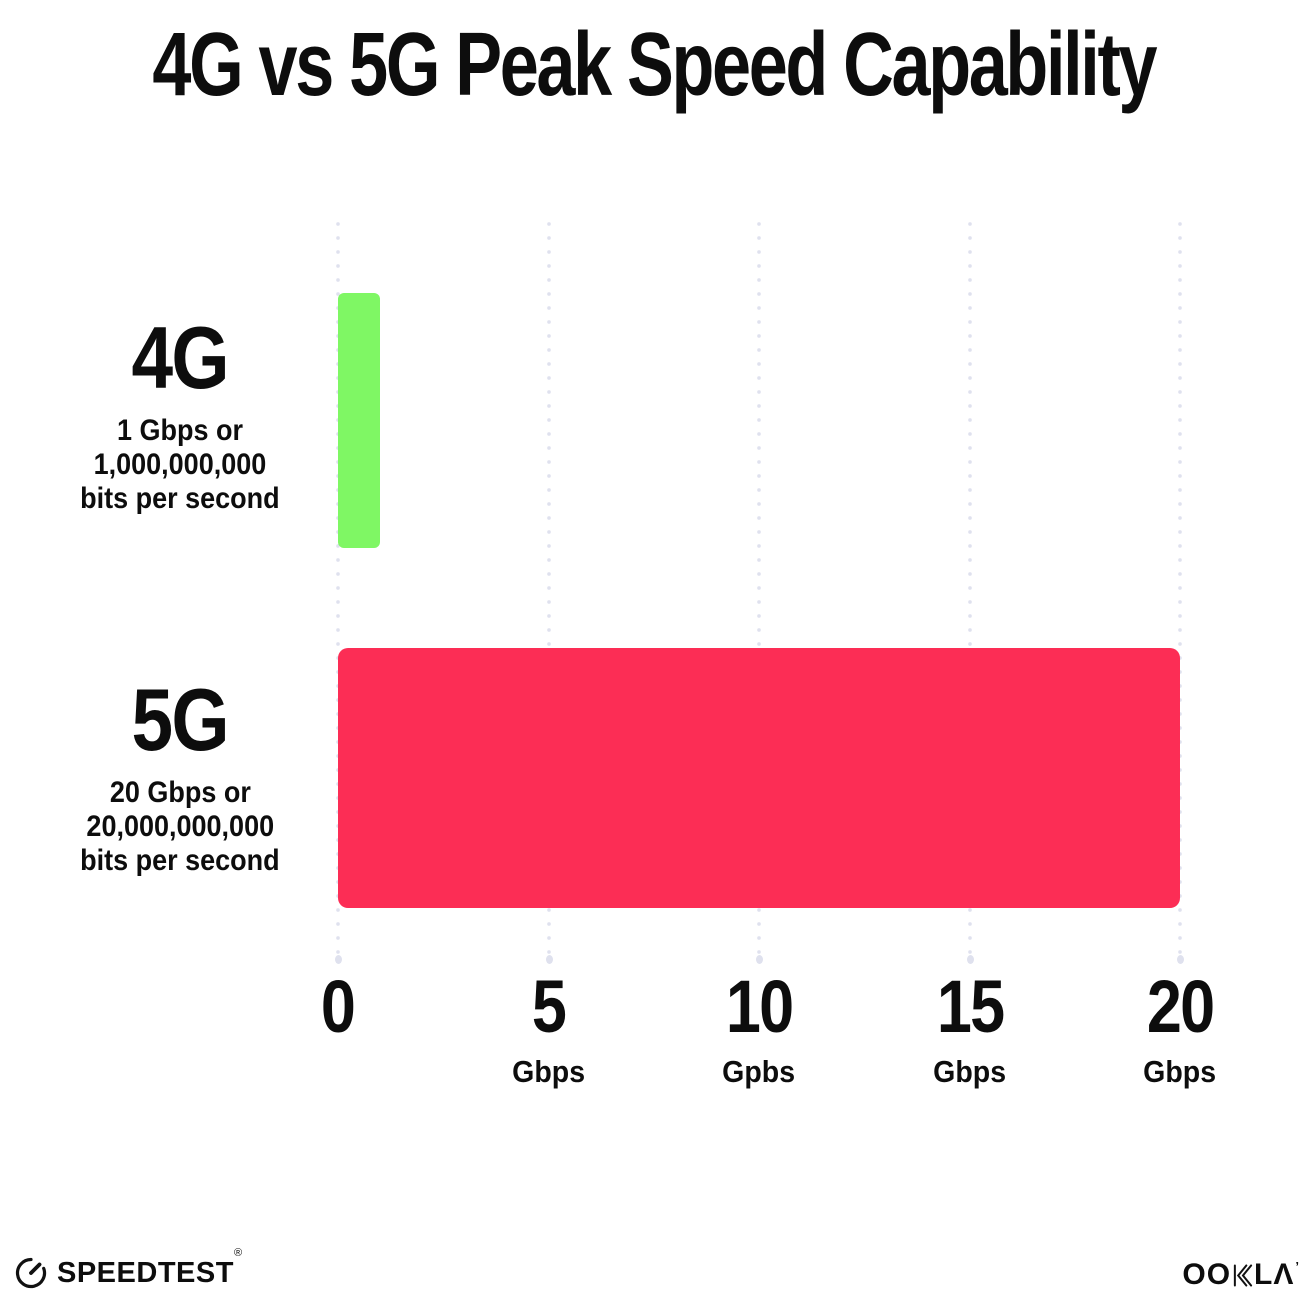  I want to click on xtick-value: 20, so click(1180, 1006).